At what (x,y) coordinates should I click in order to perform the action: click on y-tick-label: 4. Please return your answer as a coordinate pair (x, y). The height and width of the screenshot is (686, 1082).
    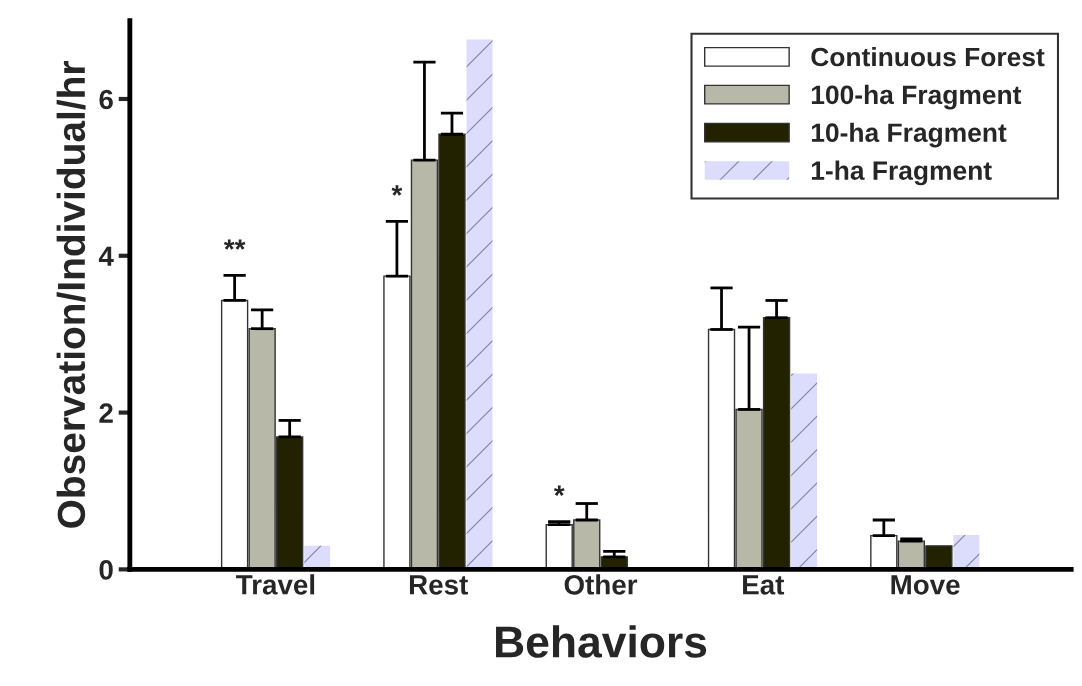
    Looking at the image, I should click on (106, 256).